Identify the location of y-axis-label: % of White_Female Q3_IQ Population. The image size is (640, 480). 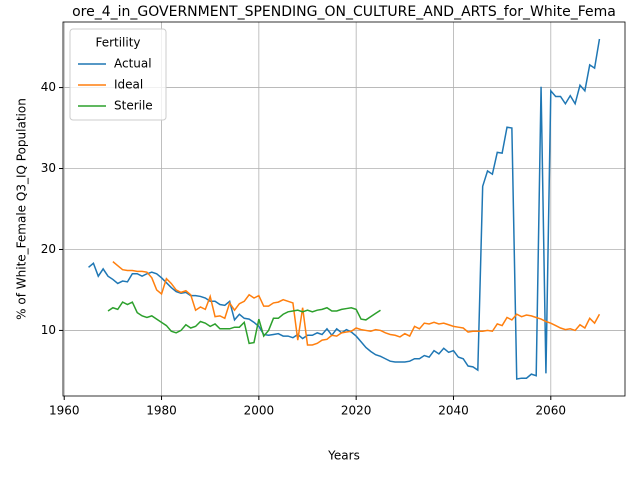
(22, 209).